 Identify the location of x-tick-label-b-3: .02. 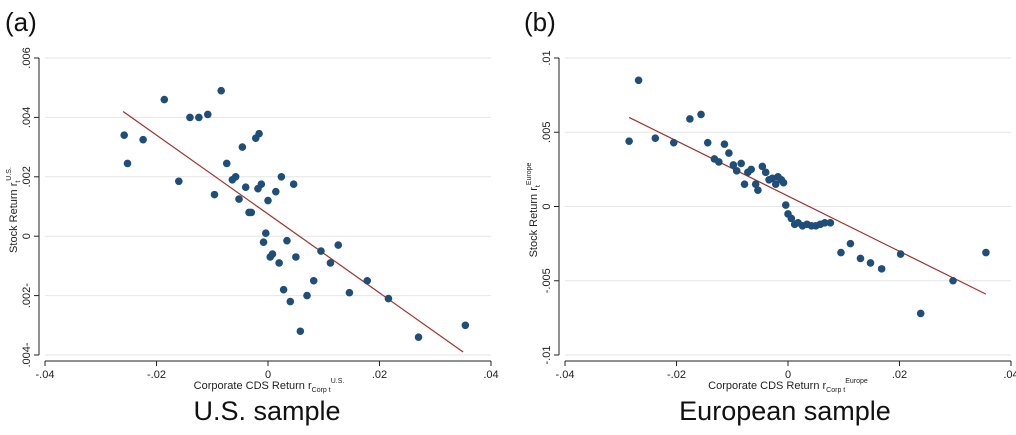
(899, 375).